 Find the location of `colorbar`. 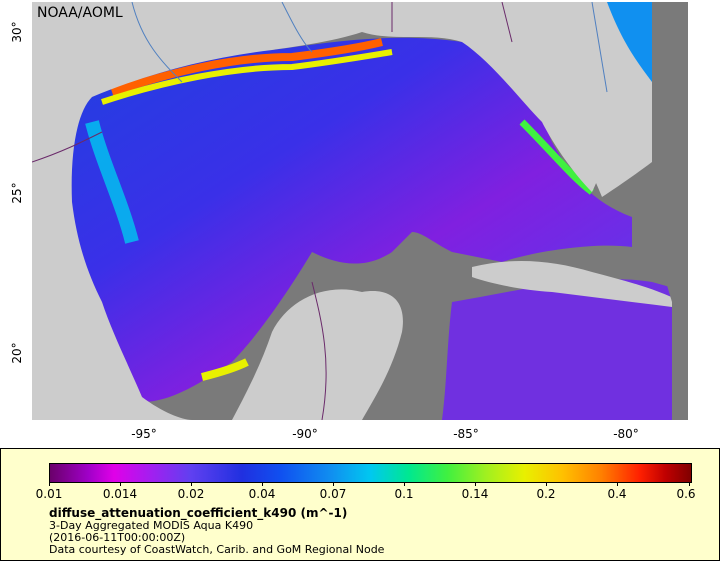

colorbar is located at coordinates (370, 473).